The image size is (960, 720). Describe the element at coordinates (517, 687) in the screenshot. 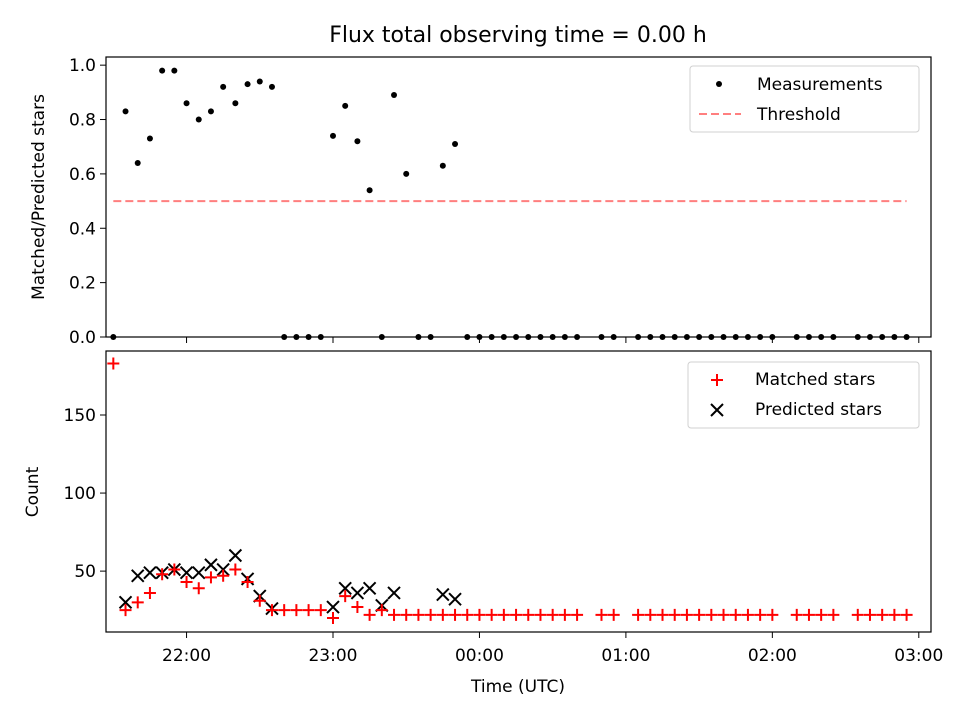

I see `counts-x-axis-label: Time (UTC)` at that location.